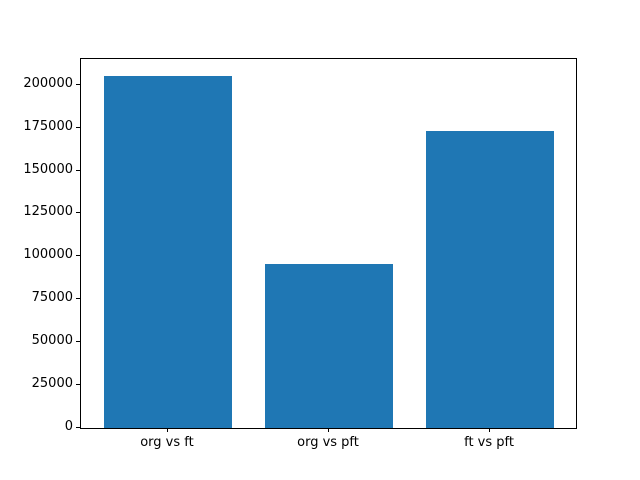  Describe the element at coordinates (329, 346) in the screenshot. I see `bar-org-vs-pft` at that location.